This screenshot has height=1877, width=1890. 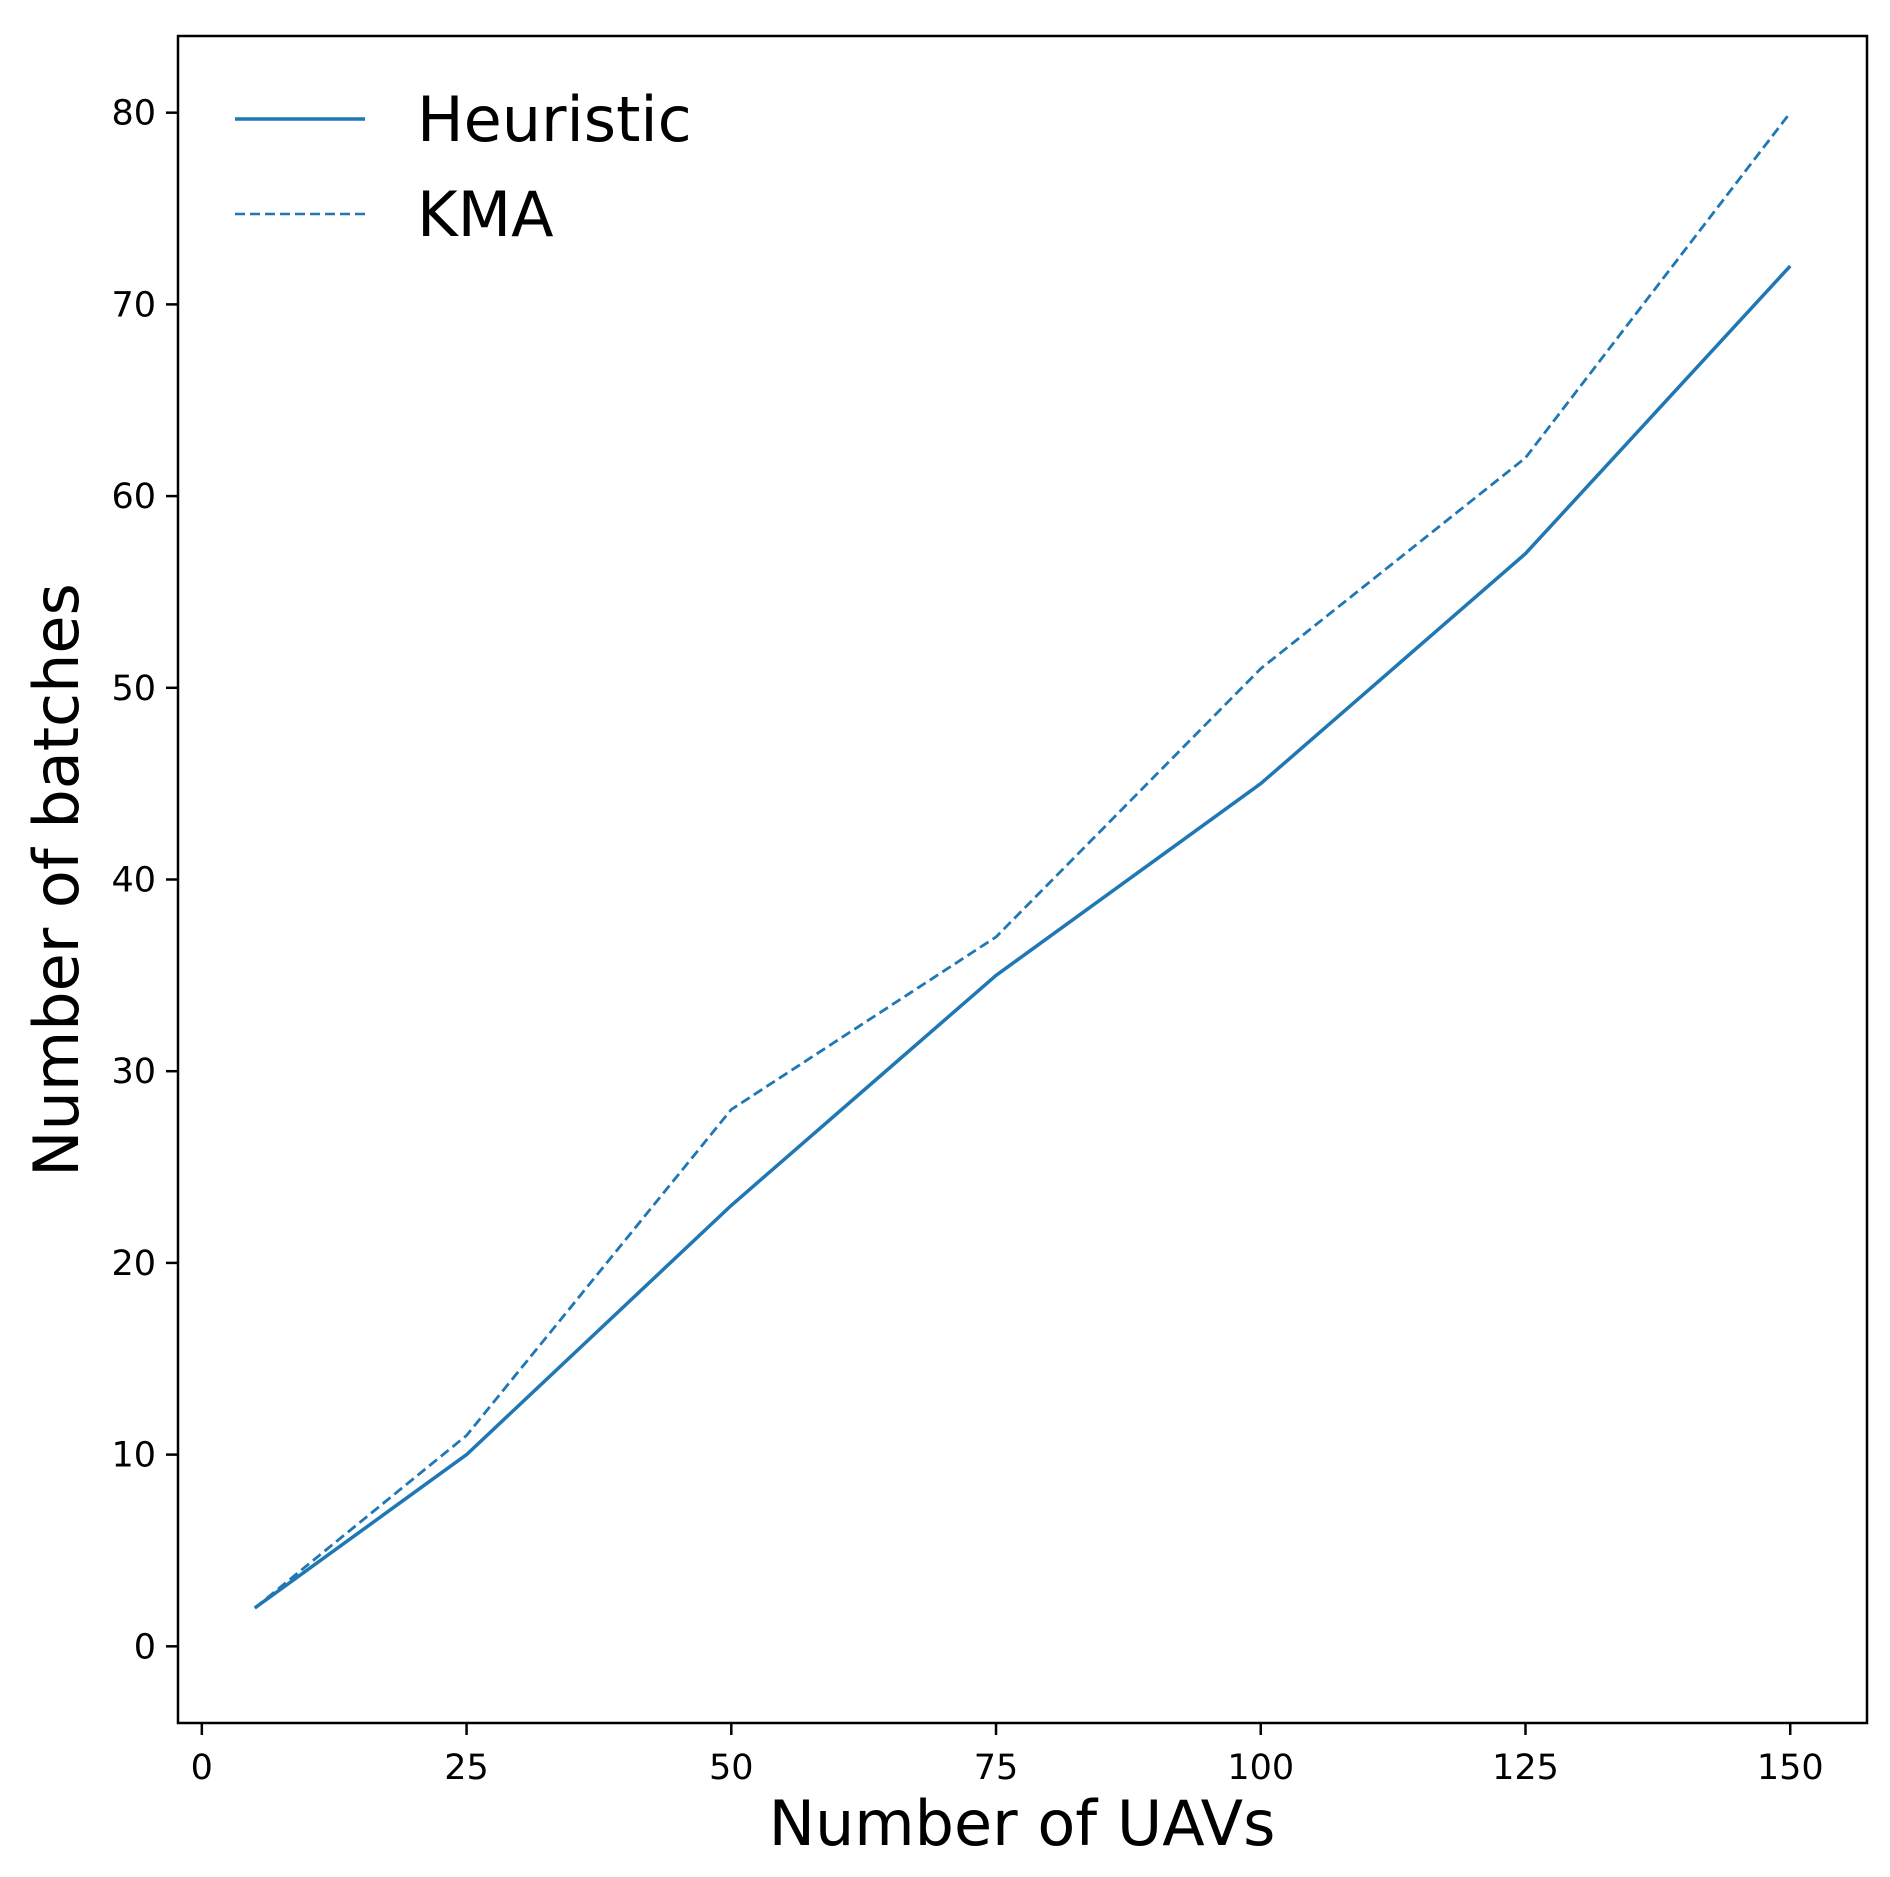 I want to click on x-tick-label: 75, so click(x=996, y=1768).